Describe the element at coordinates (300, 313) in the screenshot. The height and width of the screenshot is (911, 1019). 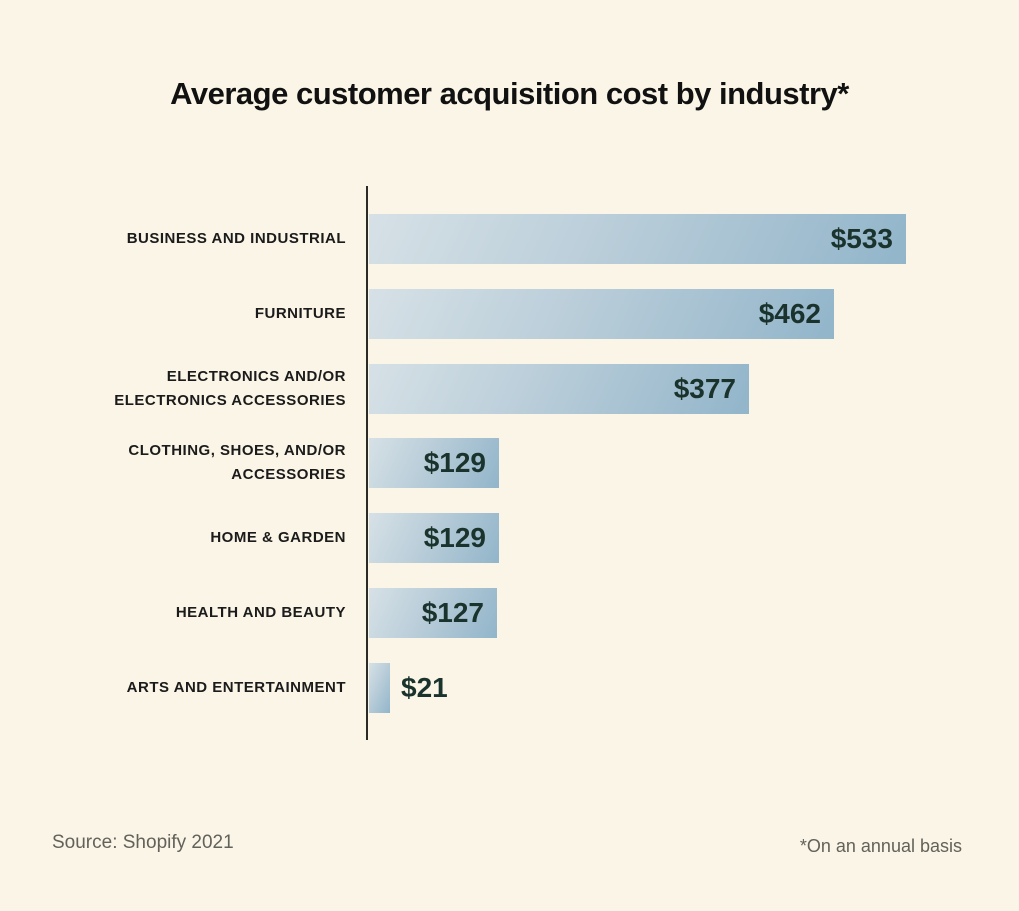
I see `category-label: FURNITURE` at that location.